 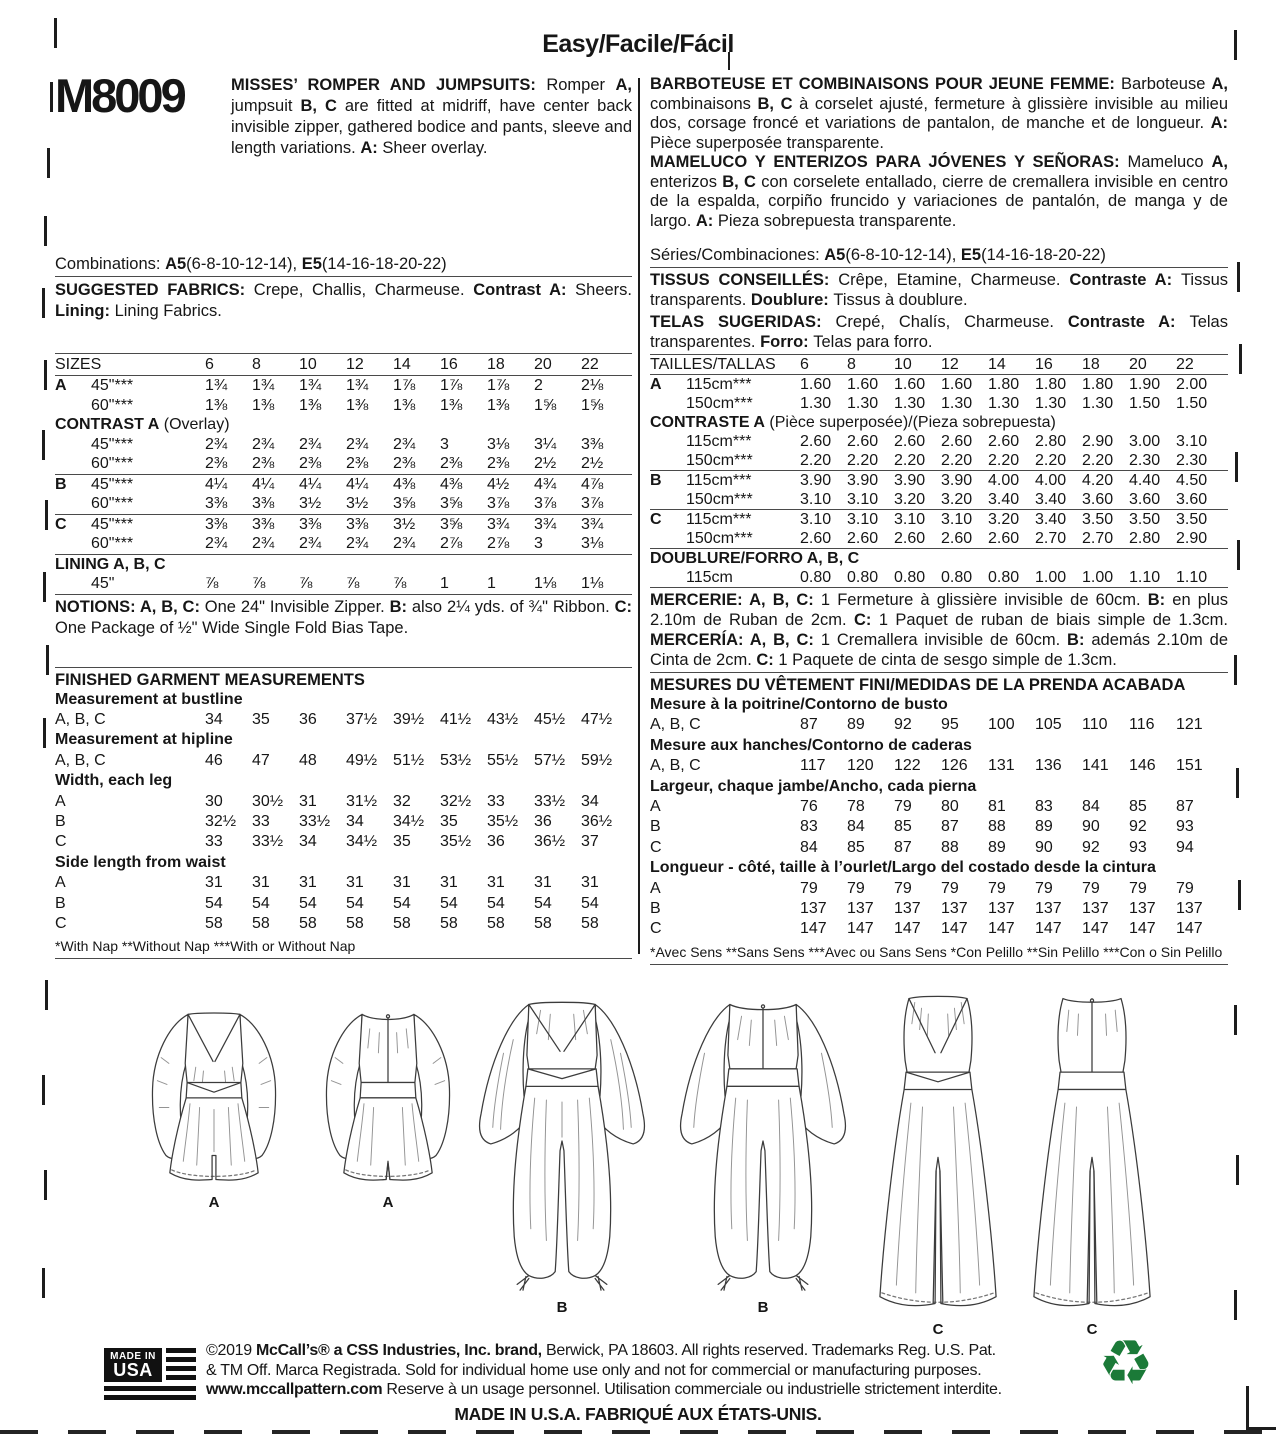 What do you see at coordinates (1145, 384) in the screenshot?
I see `value-cell: 1.90` at bounding box center [1145, 384].